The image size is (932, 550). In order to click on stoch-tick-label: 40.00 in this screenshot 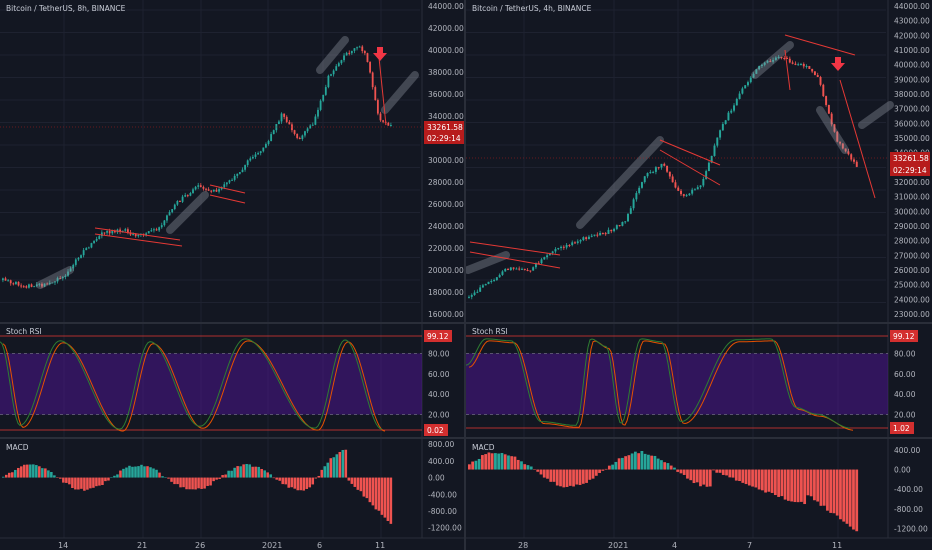, I will do `click(905, 394)`.